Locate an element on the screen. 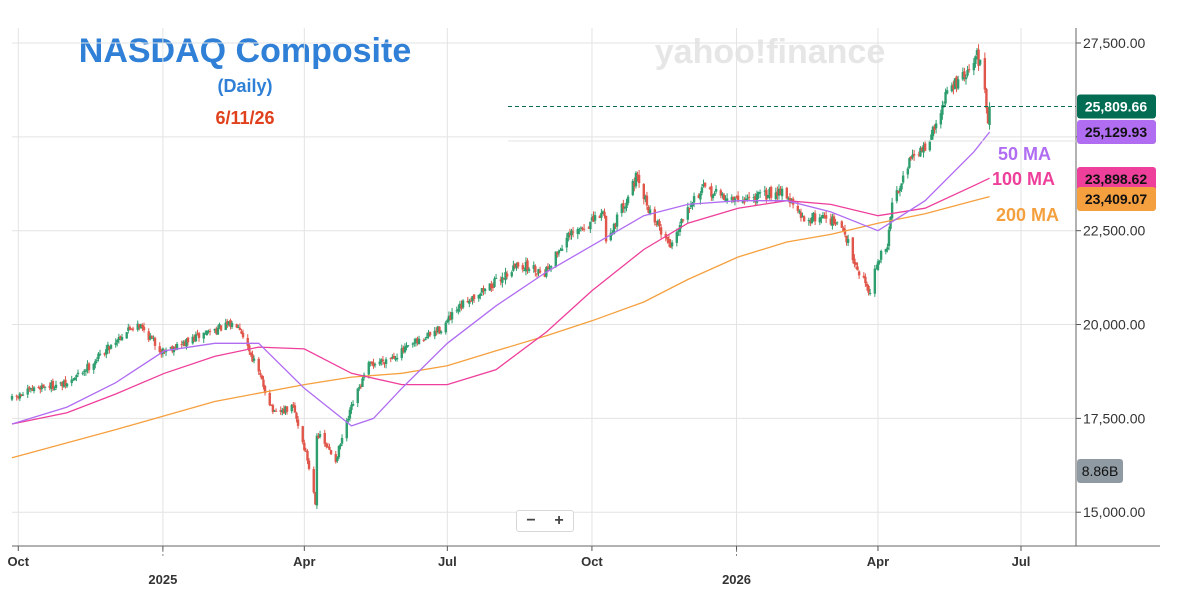  zoom-in-button: + is located at coordinates (559, 520).